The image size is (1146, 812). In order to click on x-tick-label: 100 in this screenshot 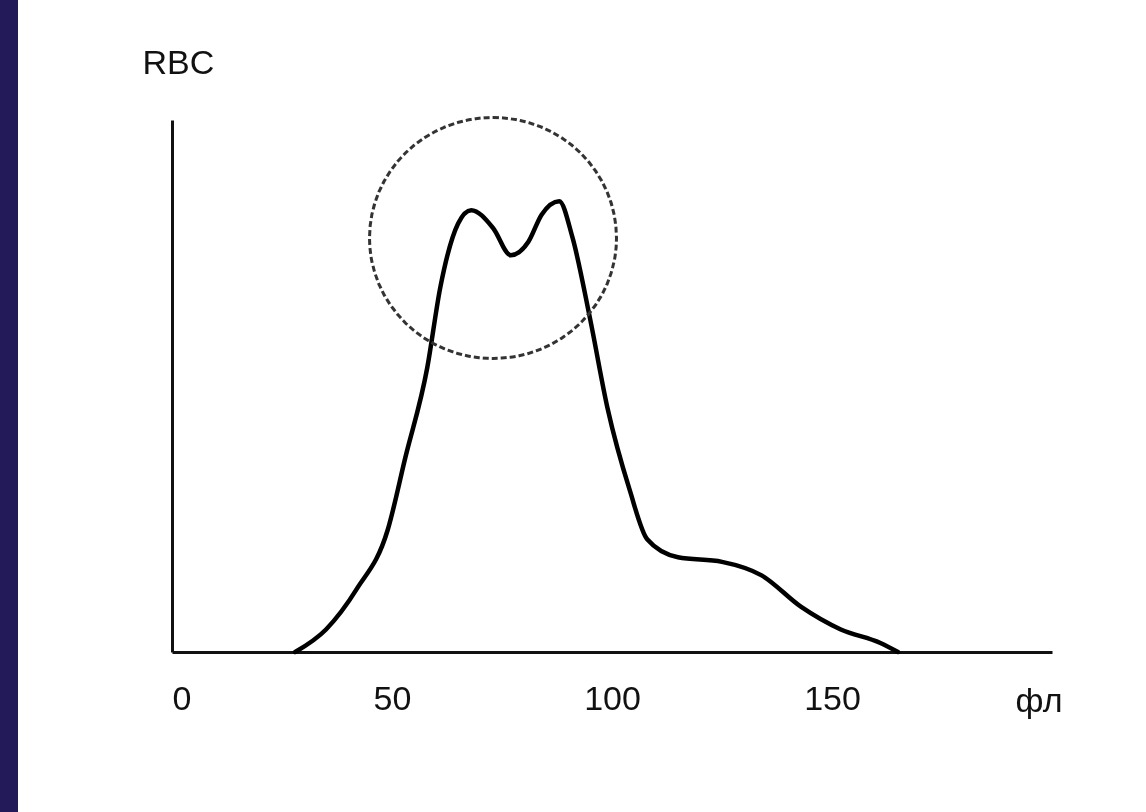, I will do `click(612, 697)`.